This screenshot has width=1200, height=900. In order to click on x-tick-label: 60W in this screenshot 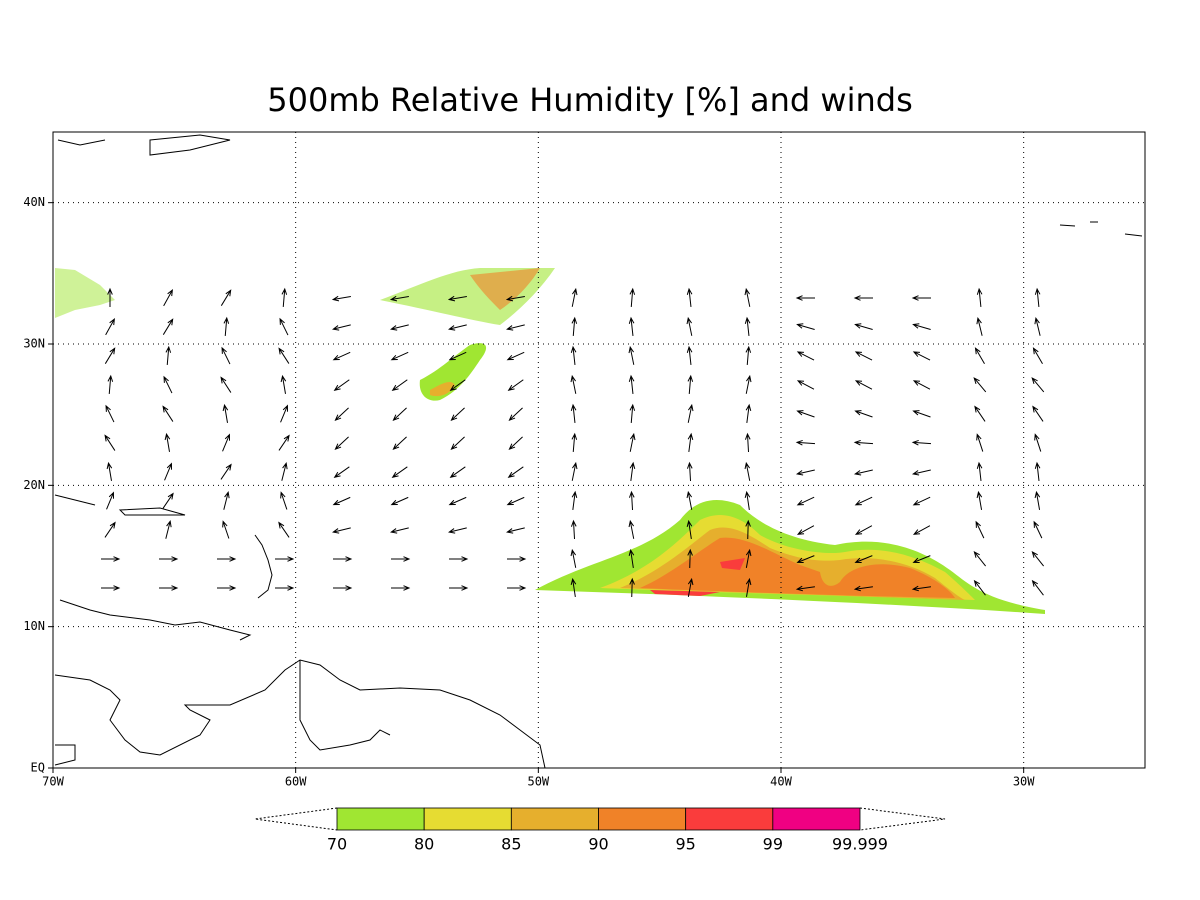, I will do `click(296, 782)`.